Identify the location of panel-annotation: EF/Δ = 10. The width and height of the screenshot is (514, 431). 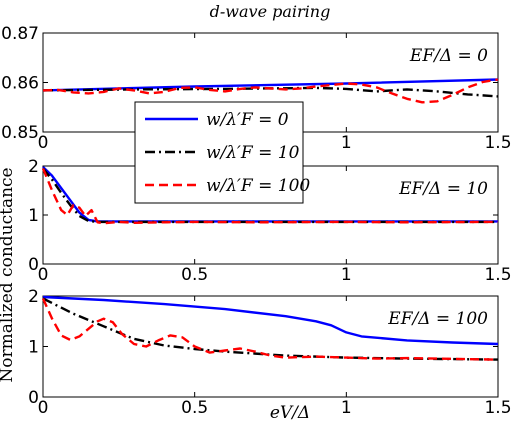
(443, 189).